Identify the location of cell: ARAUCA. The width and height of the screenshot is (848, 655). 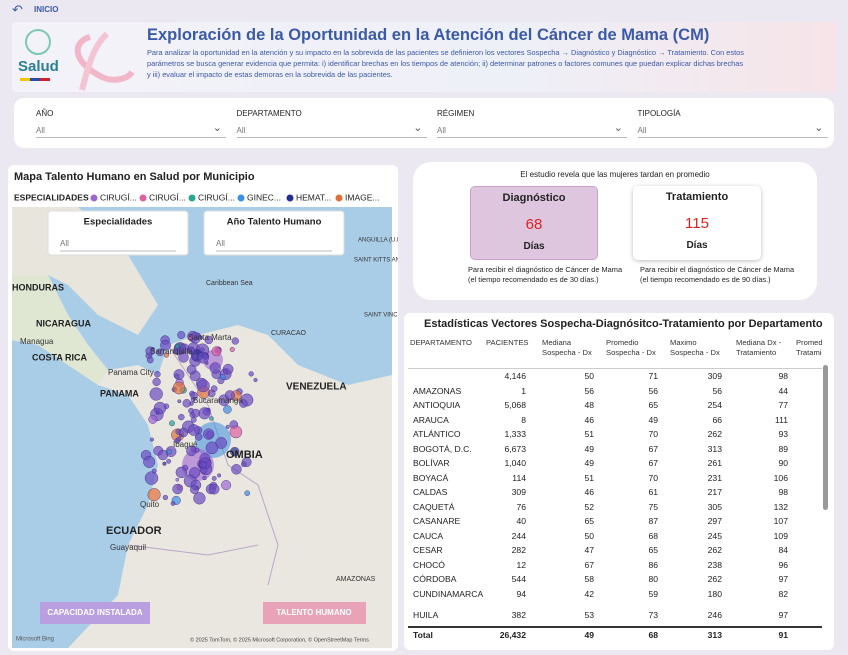
(431, 419).